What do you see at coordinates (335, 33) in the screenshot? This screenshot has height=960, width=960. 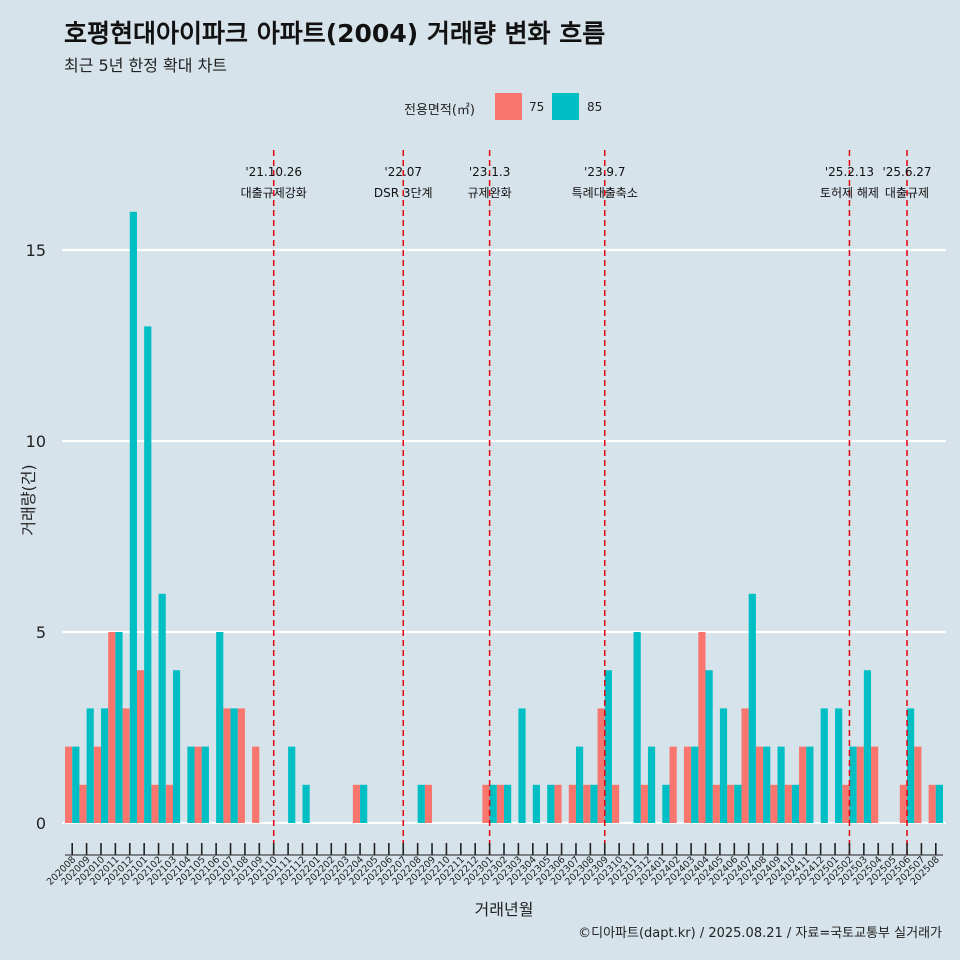 I see `chart-title: 호평현대아이파크 아파트(2004) 거래량 변화 흐름` at bounding box center [335, 33].